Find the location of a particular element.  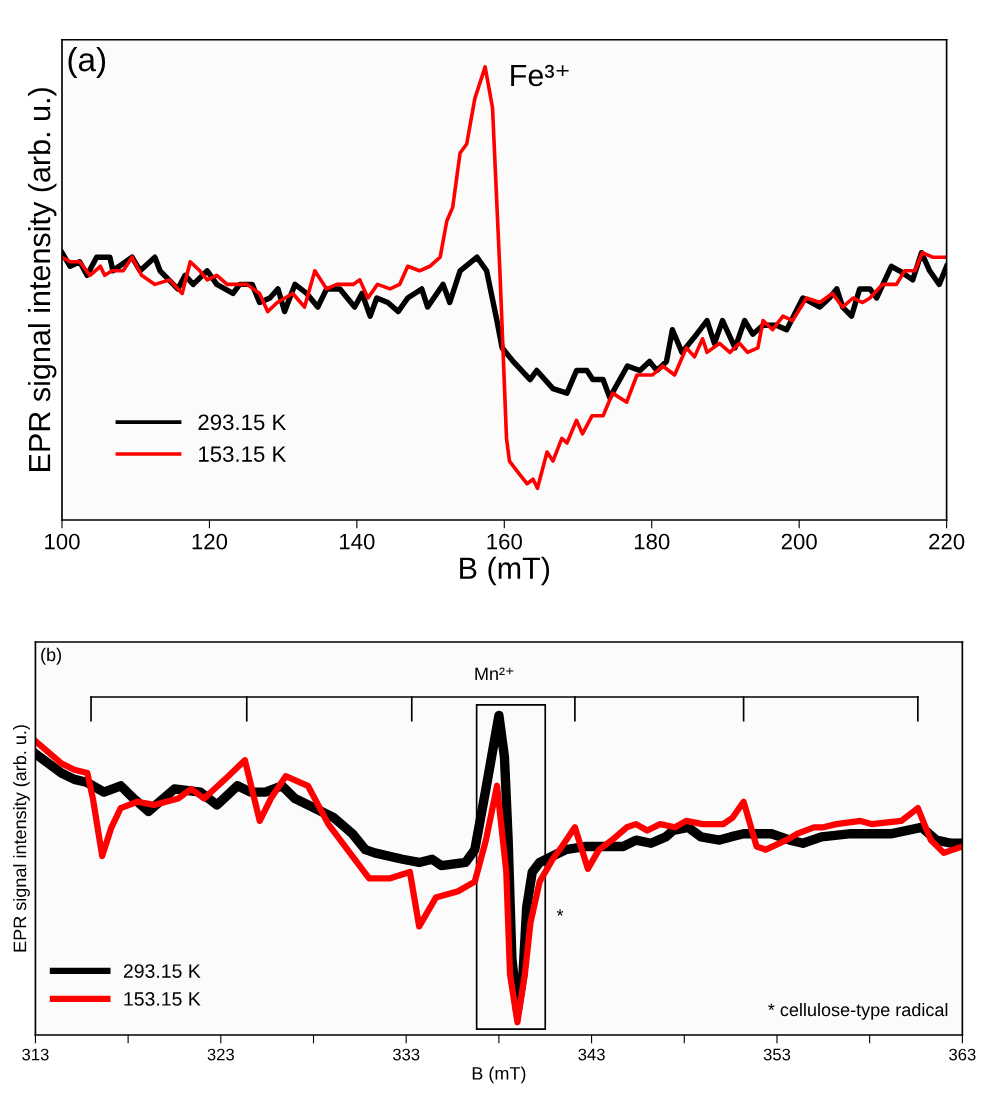

x-tick-label: 120 is located at coordinates (210, 541).